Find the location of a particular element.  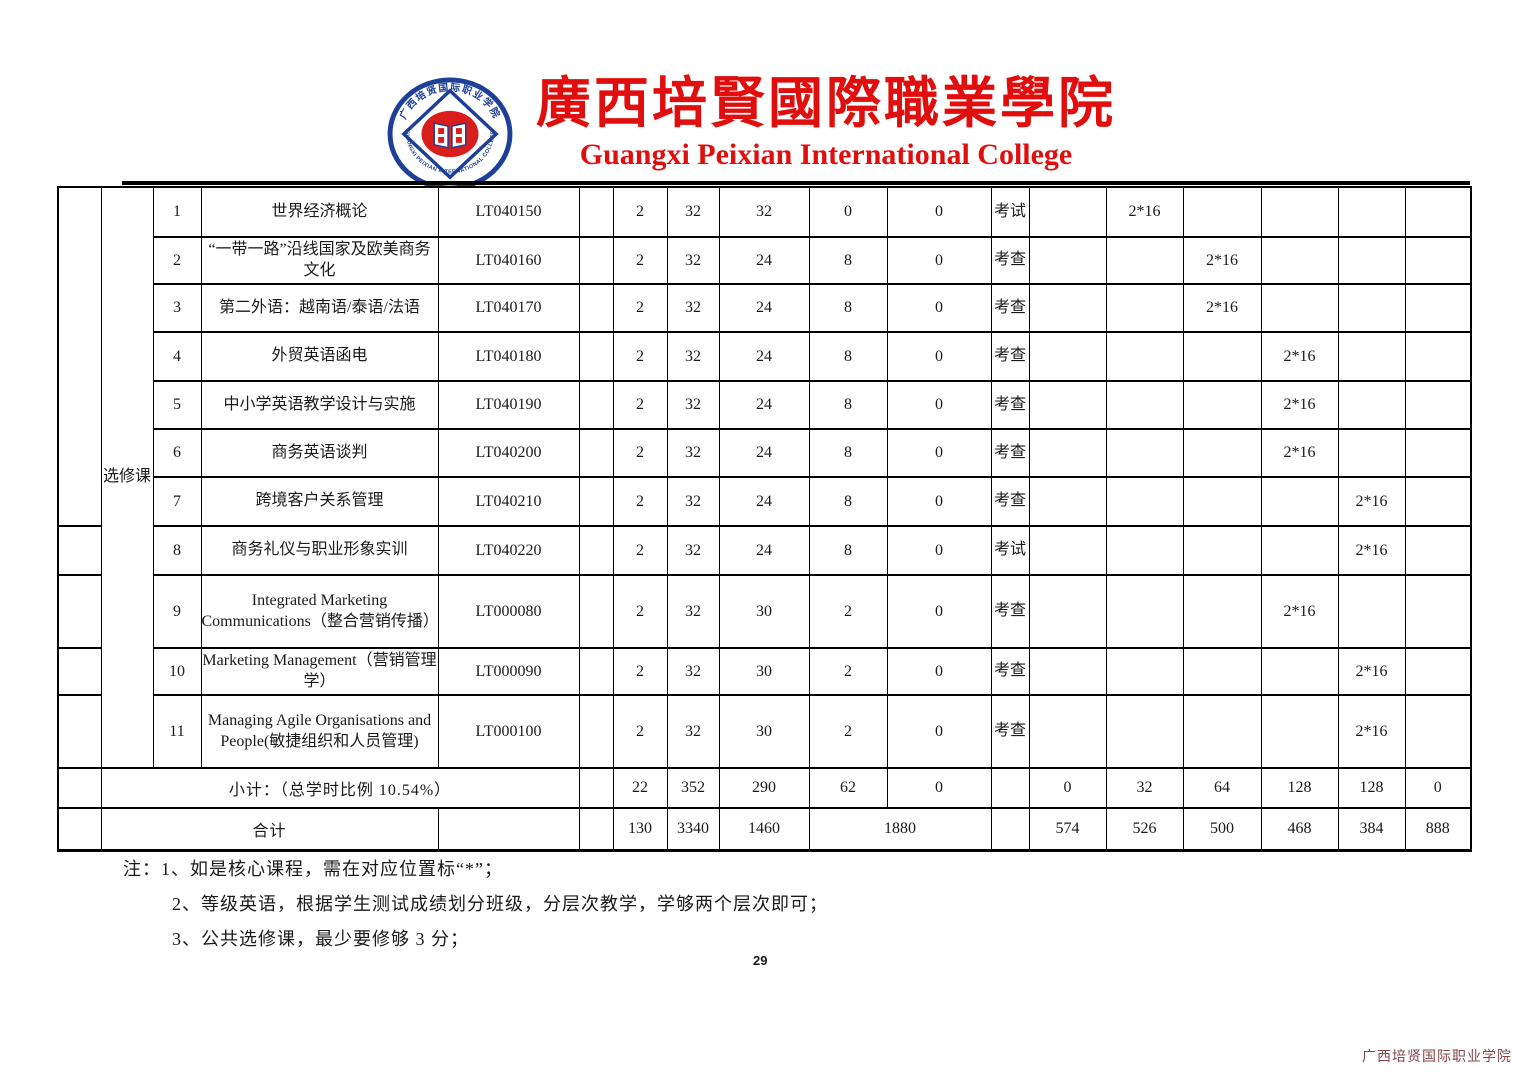

college-name-zh: 廣西培賢國際職業學院 is located at coordinates (825, 103).